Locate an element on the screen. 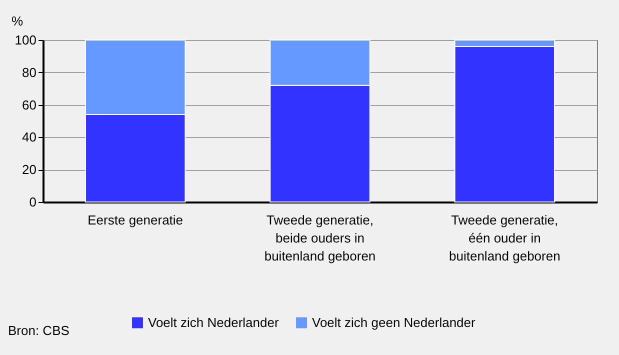 The image size is (619, 355). y-axis-title: % is located at coordinates (18, 21).